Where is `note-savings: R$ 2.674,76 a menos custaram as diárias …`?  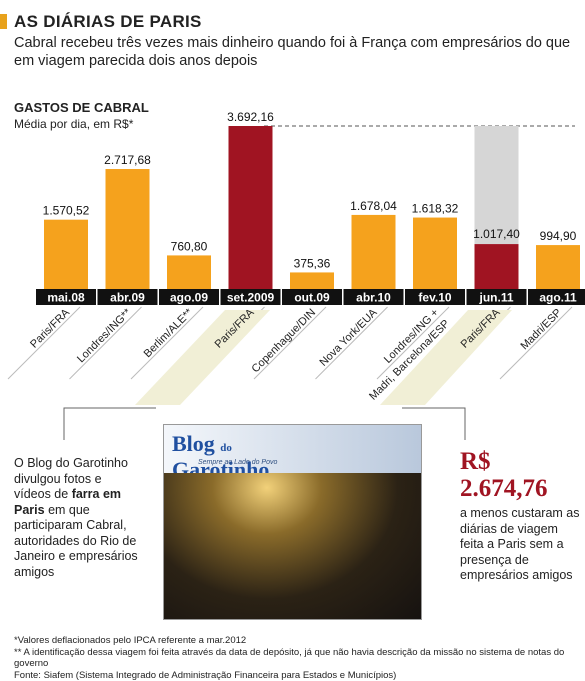
note-savings: R$ 2.674,76 a menos custaram as diárias … is located at coordinates (520, 516).